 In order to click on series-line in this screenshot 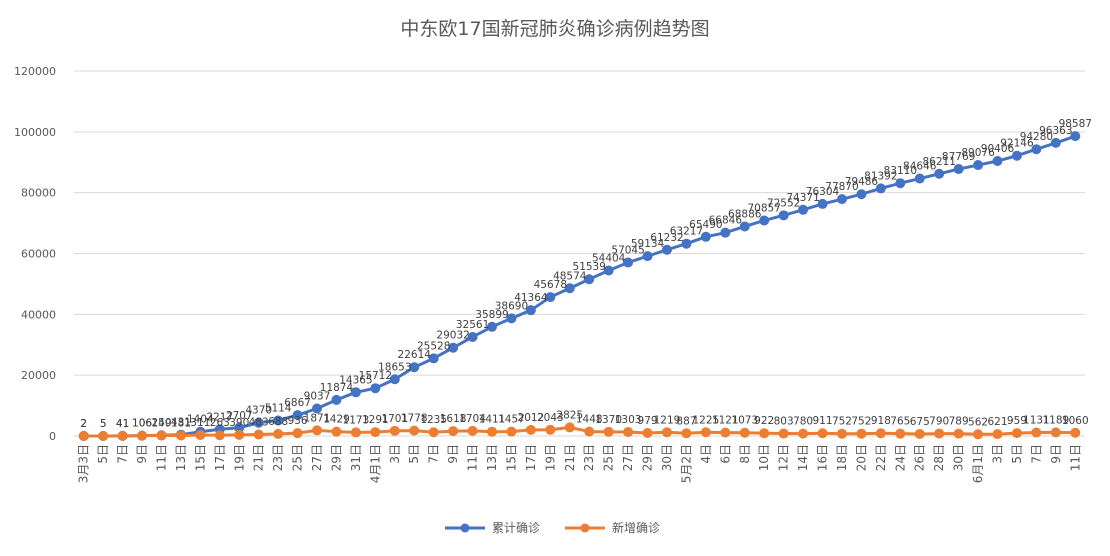, I will do `click(579, 431)`.